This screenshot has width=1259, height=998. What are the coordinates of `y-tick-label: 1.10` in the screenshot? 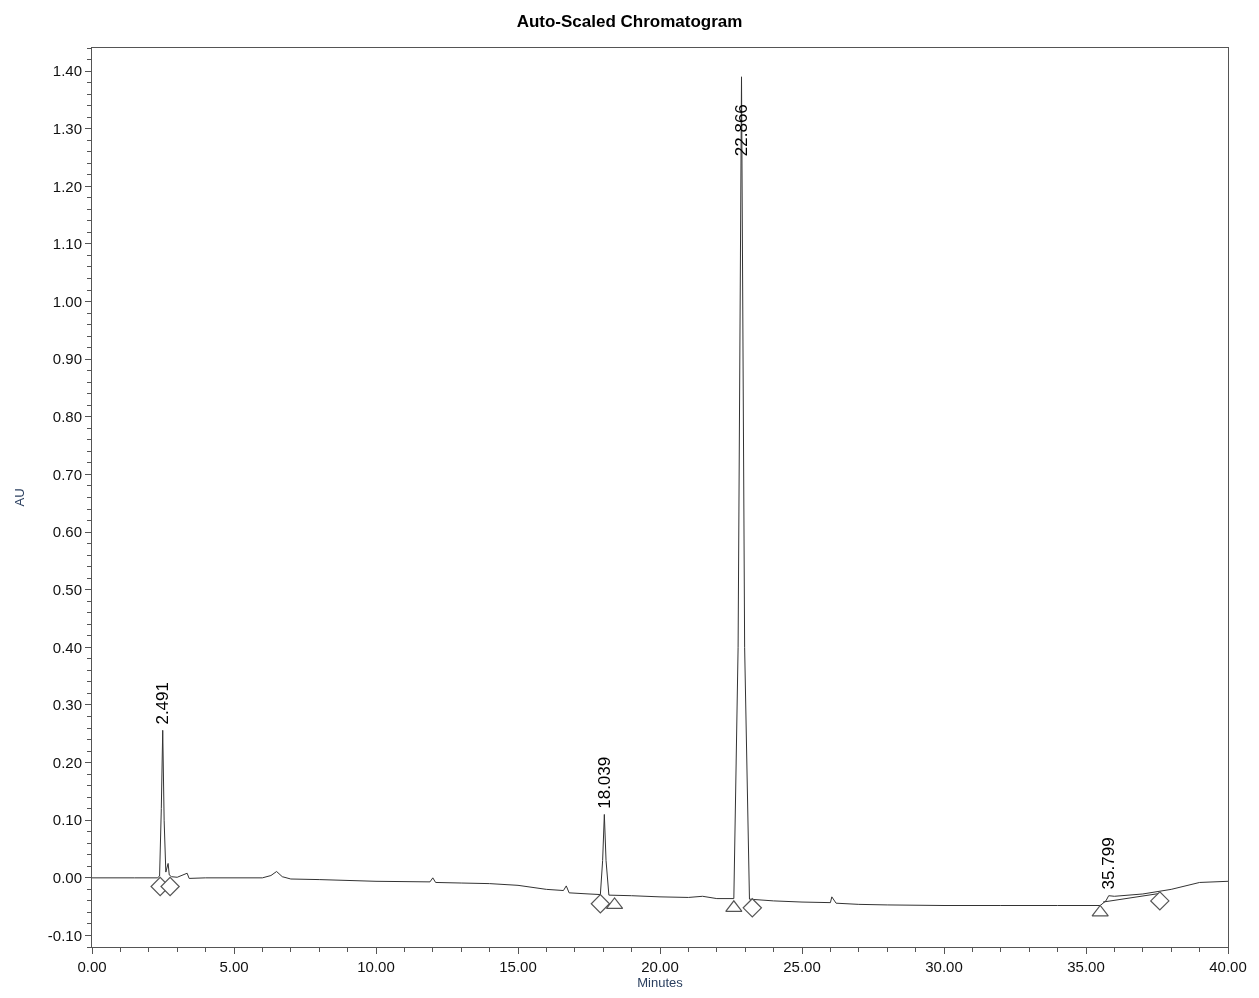 It's located at (67, 244).